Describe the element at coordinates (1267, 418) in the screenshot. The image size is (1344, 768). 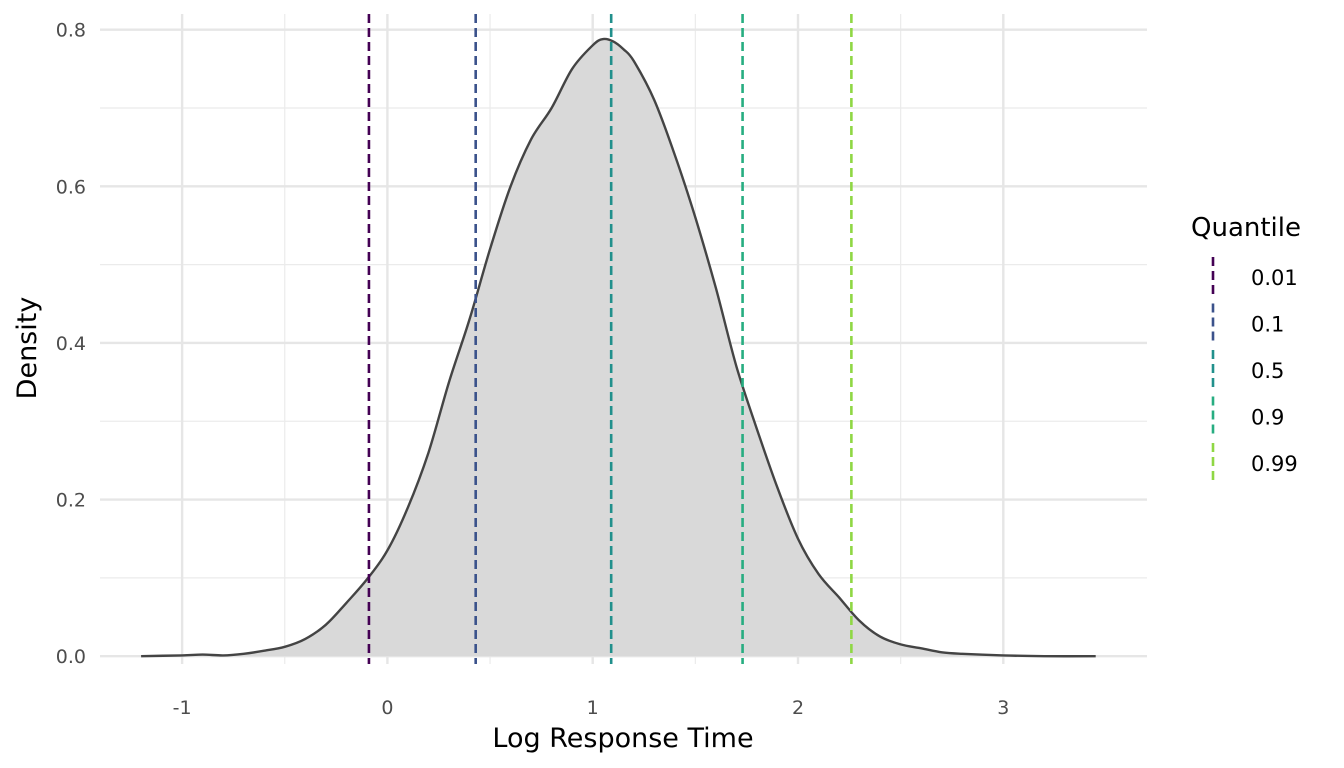
I see `legend-label-0.9: 0.9` at that location.